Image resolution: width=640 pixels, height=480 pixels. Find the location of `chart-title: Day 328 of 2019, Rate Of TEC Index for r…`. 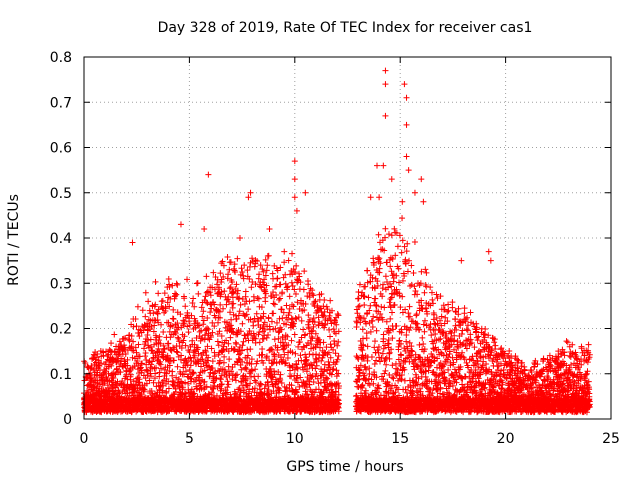

chart-title: Day 328 of 2019, Rate Of TEC Index for r… is located at coordinates (345, 28).